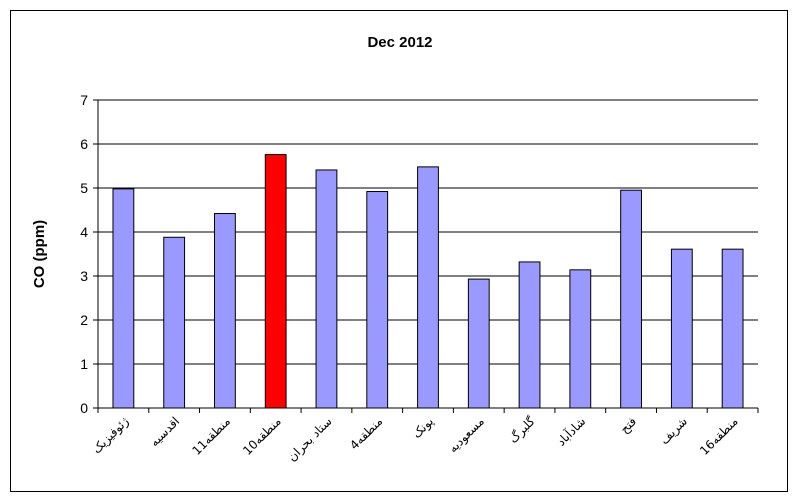 The image size is (800, 502). What do you see at coordinates (211, 436) in the screenshot?
I see `x-tick-label: منطقه11` at bounding box center [211, 436].